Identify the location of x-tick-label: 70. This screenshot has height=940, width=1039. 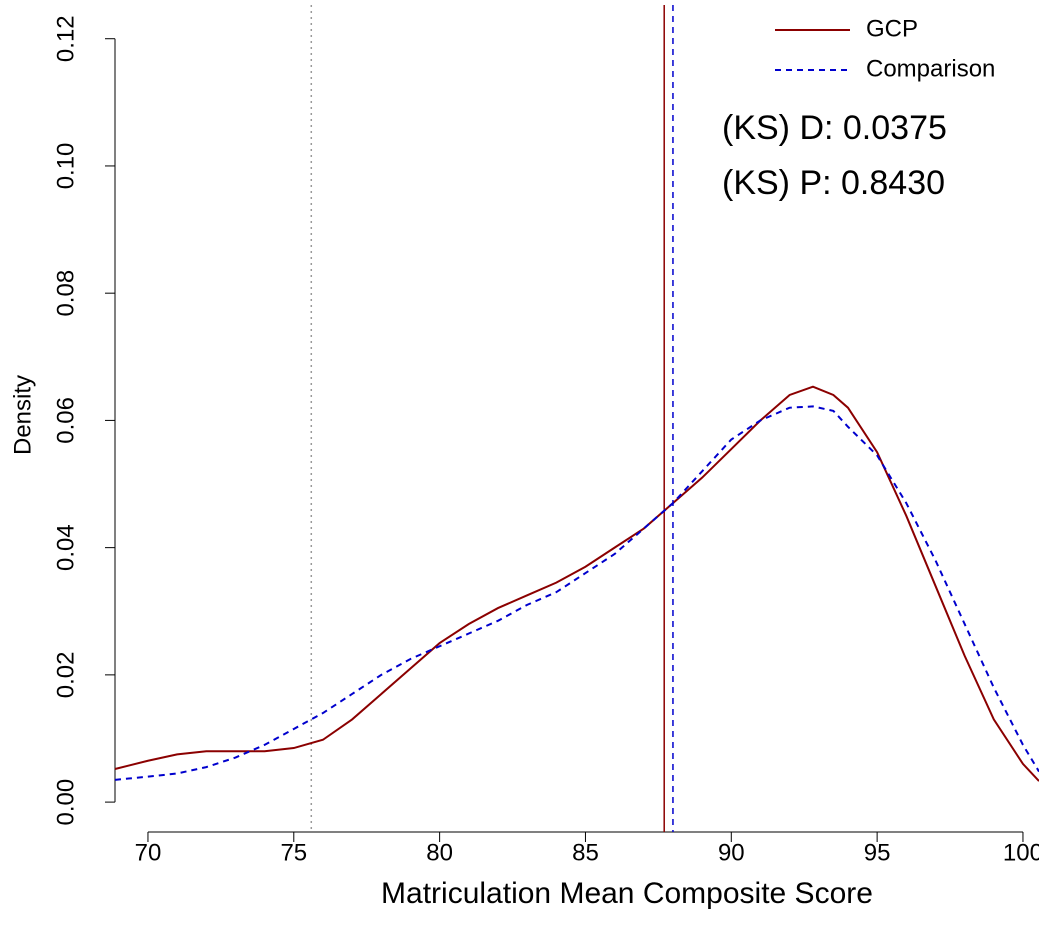
(148, 852).